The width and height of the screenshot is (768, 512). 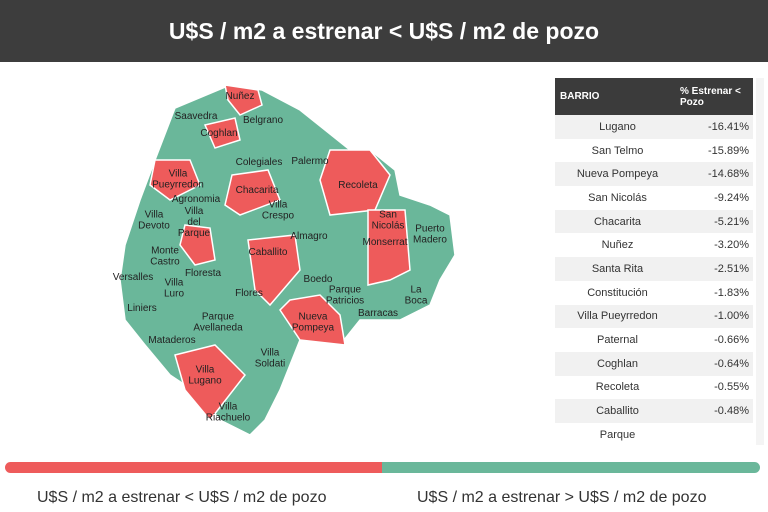 I want to click on legend-red, so click(x=193, y=467).